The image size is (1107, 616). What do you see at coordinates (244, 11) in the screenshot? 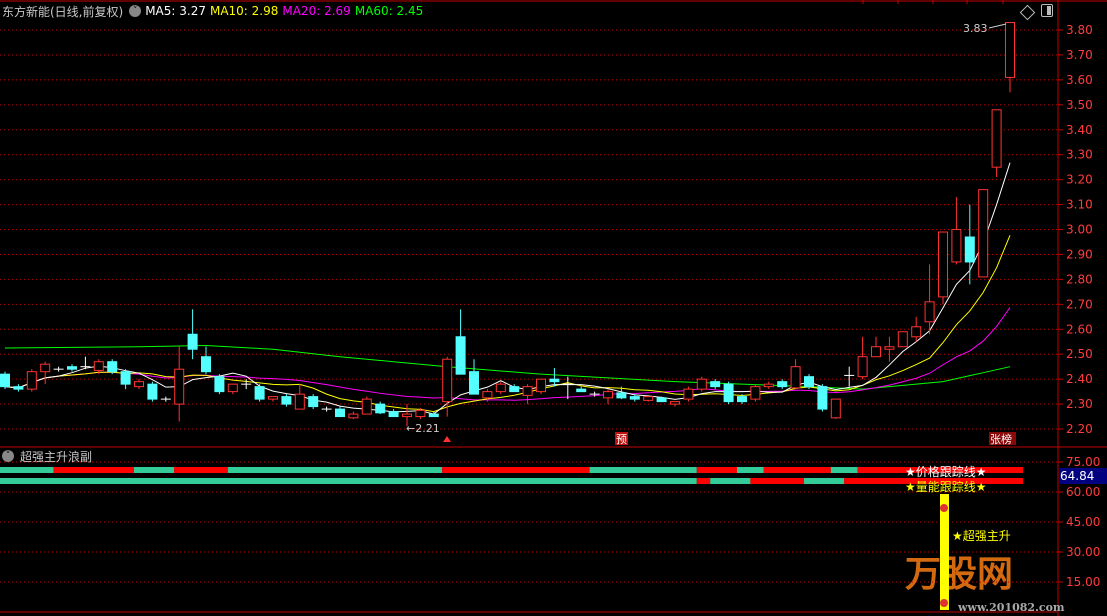
I see `ma10-value: MA10: 2.98` at bounding box center [244, 11].